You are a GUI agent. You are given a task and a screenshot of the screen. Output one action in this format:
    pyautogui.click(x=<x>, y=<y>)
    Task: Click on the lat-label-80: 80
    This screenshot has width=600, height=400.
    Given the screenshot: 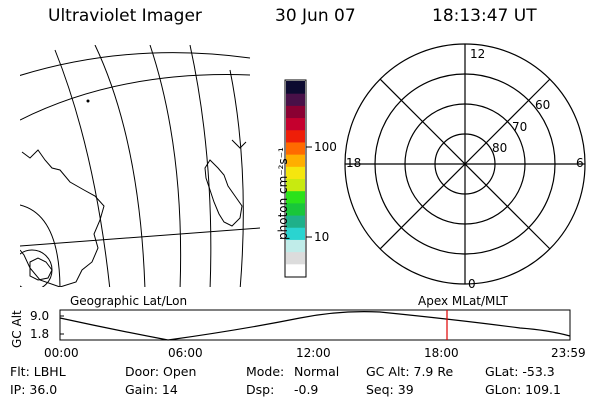 What is the action you would take?
    pyautogui.click(x=500, y=148)
    